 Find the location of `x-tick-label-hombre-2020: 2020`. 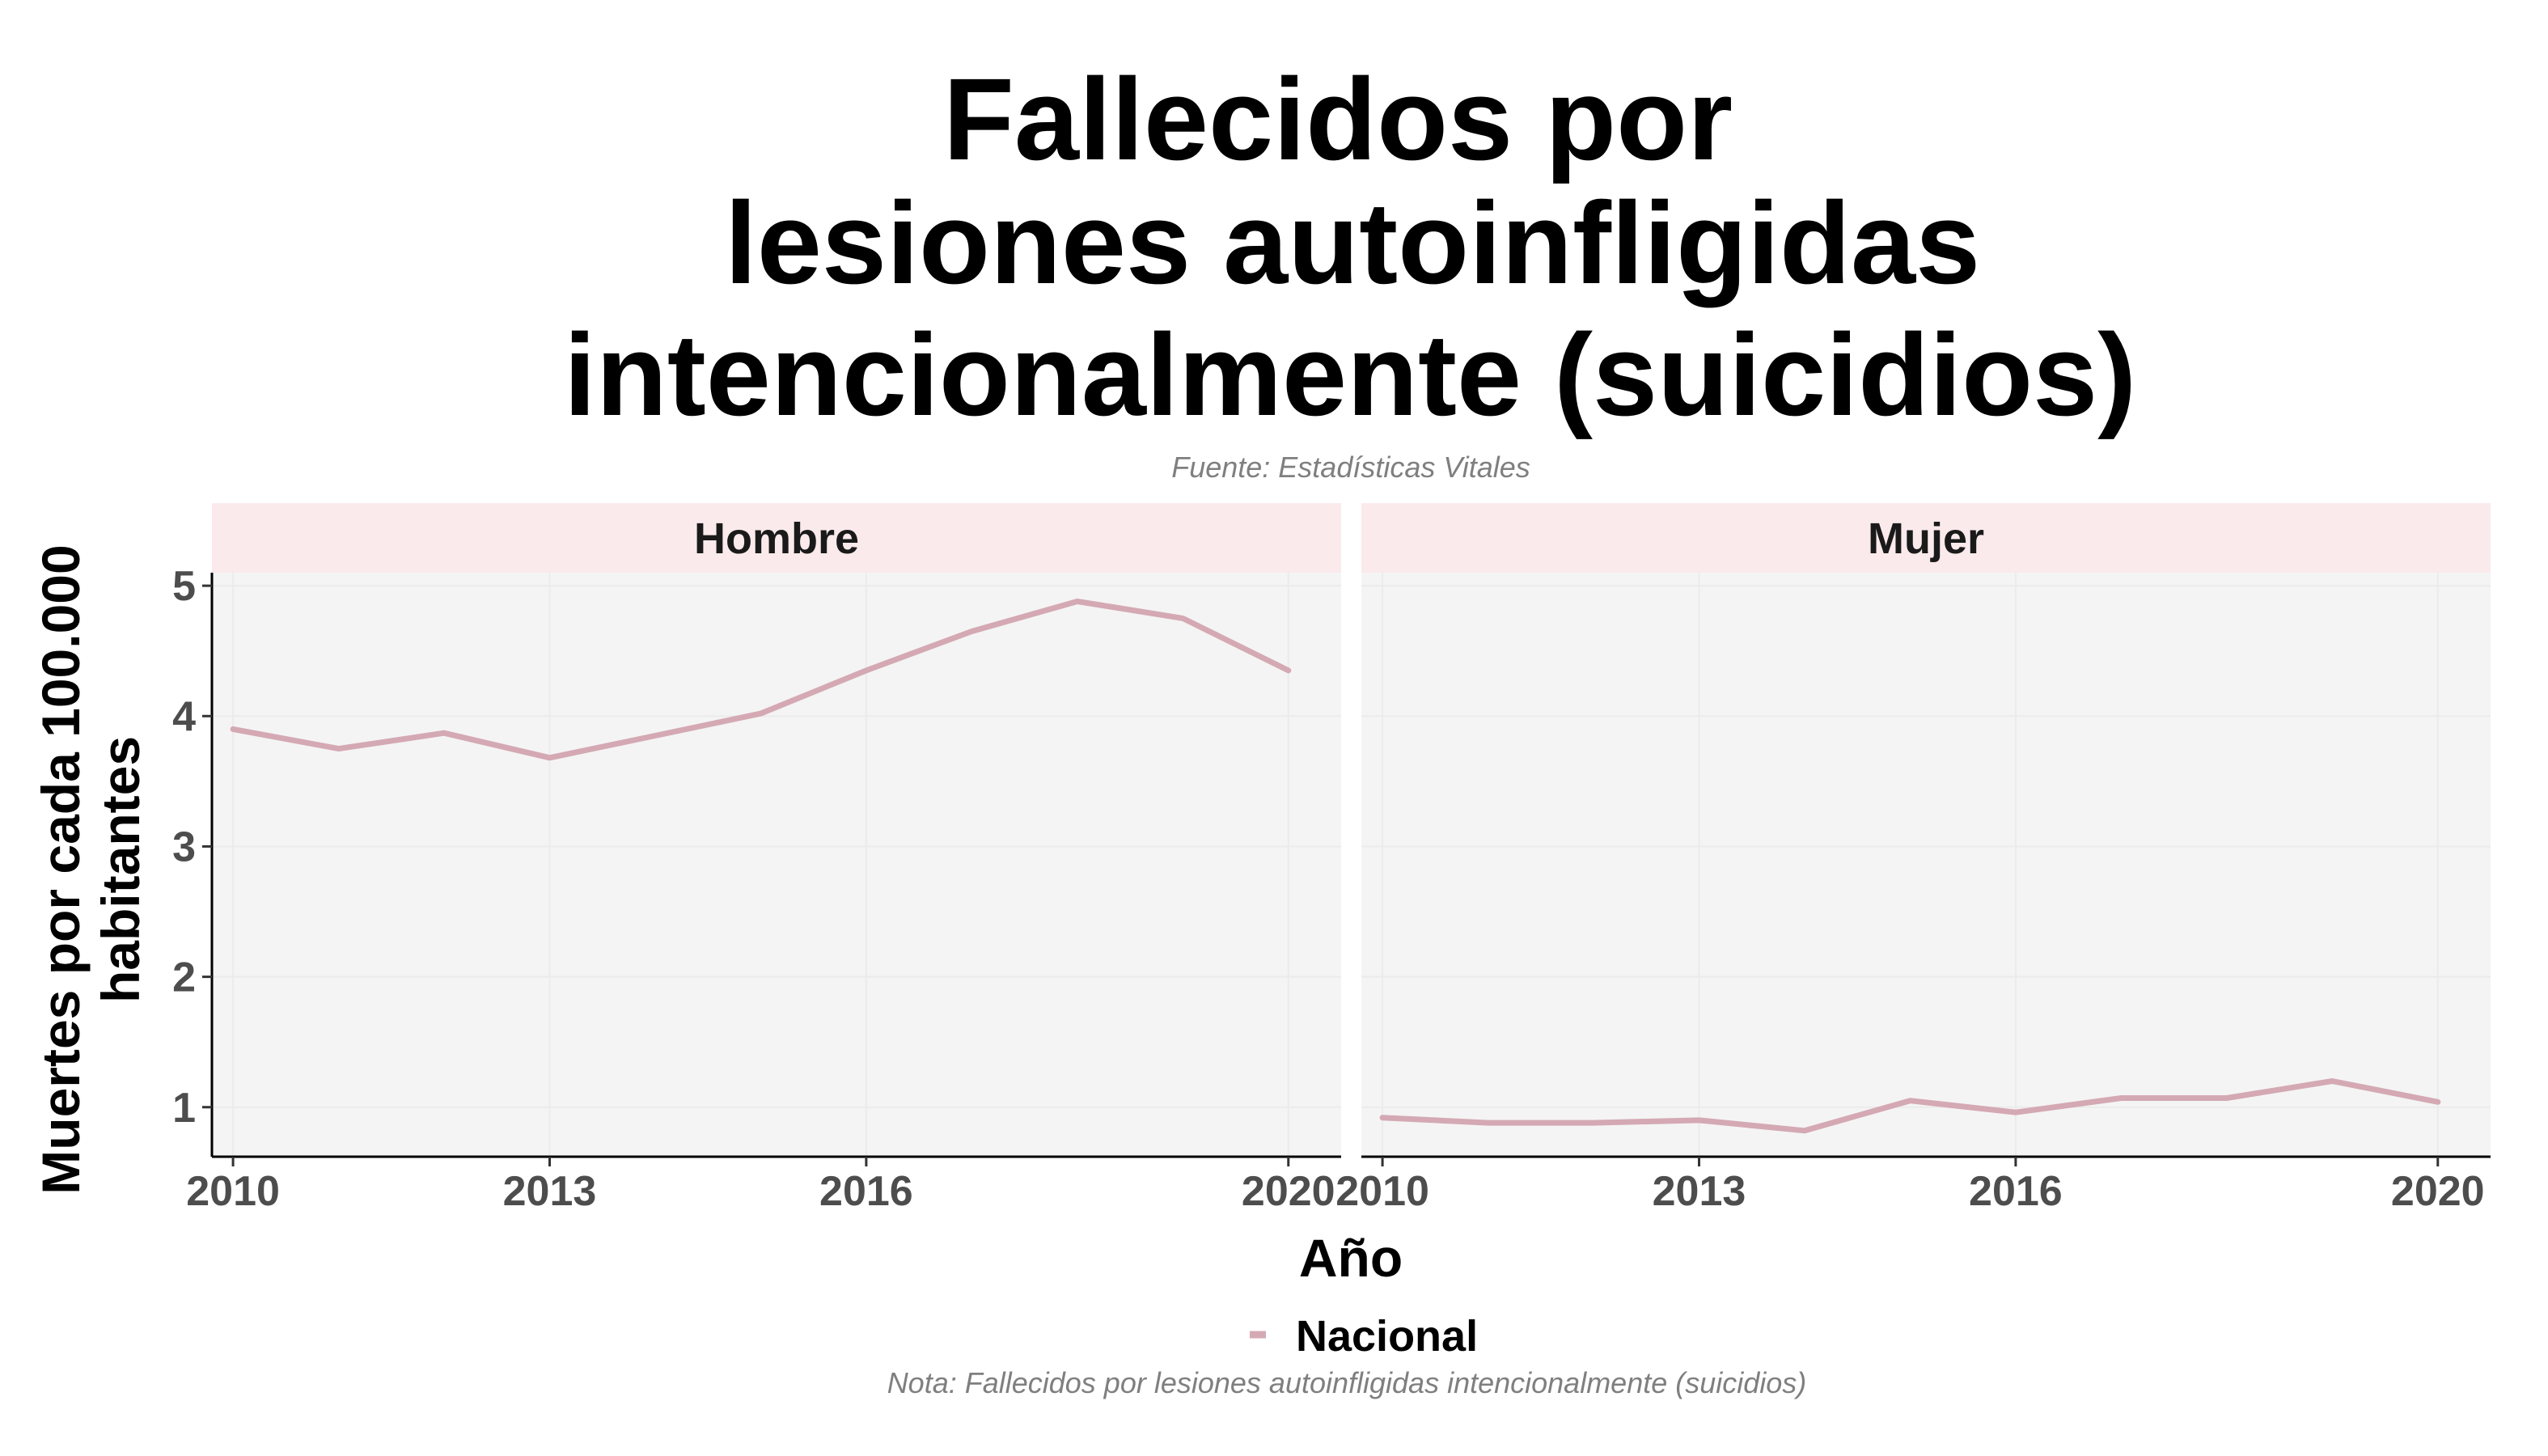

x-tick-label-hombre-2020: 2020 is located at coordinates (1289, 1191).